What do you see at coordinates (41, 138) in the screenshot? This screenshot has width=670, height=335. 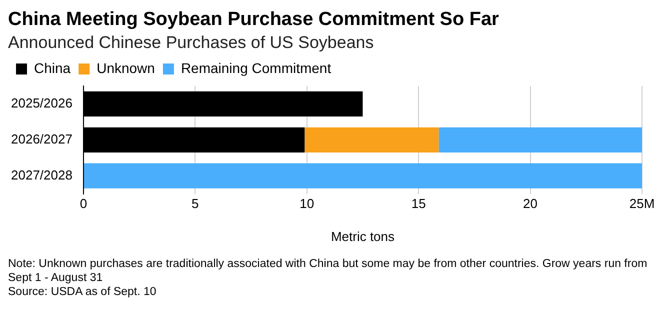 I see `y-tick-label: 2026/2027` at bounding box center [41, 138].